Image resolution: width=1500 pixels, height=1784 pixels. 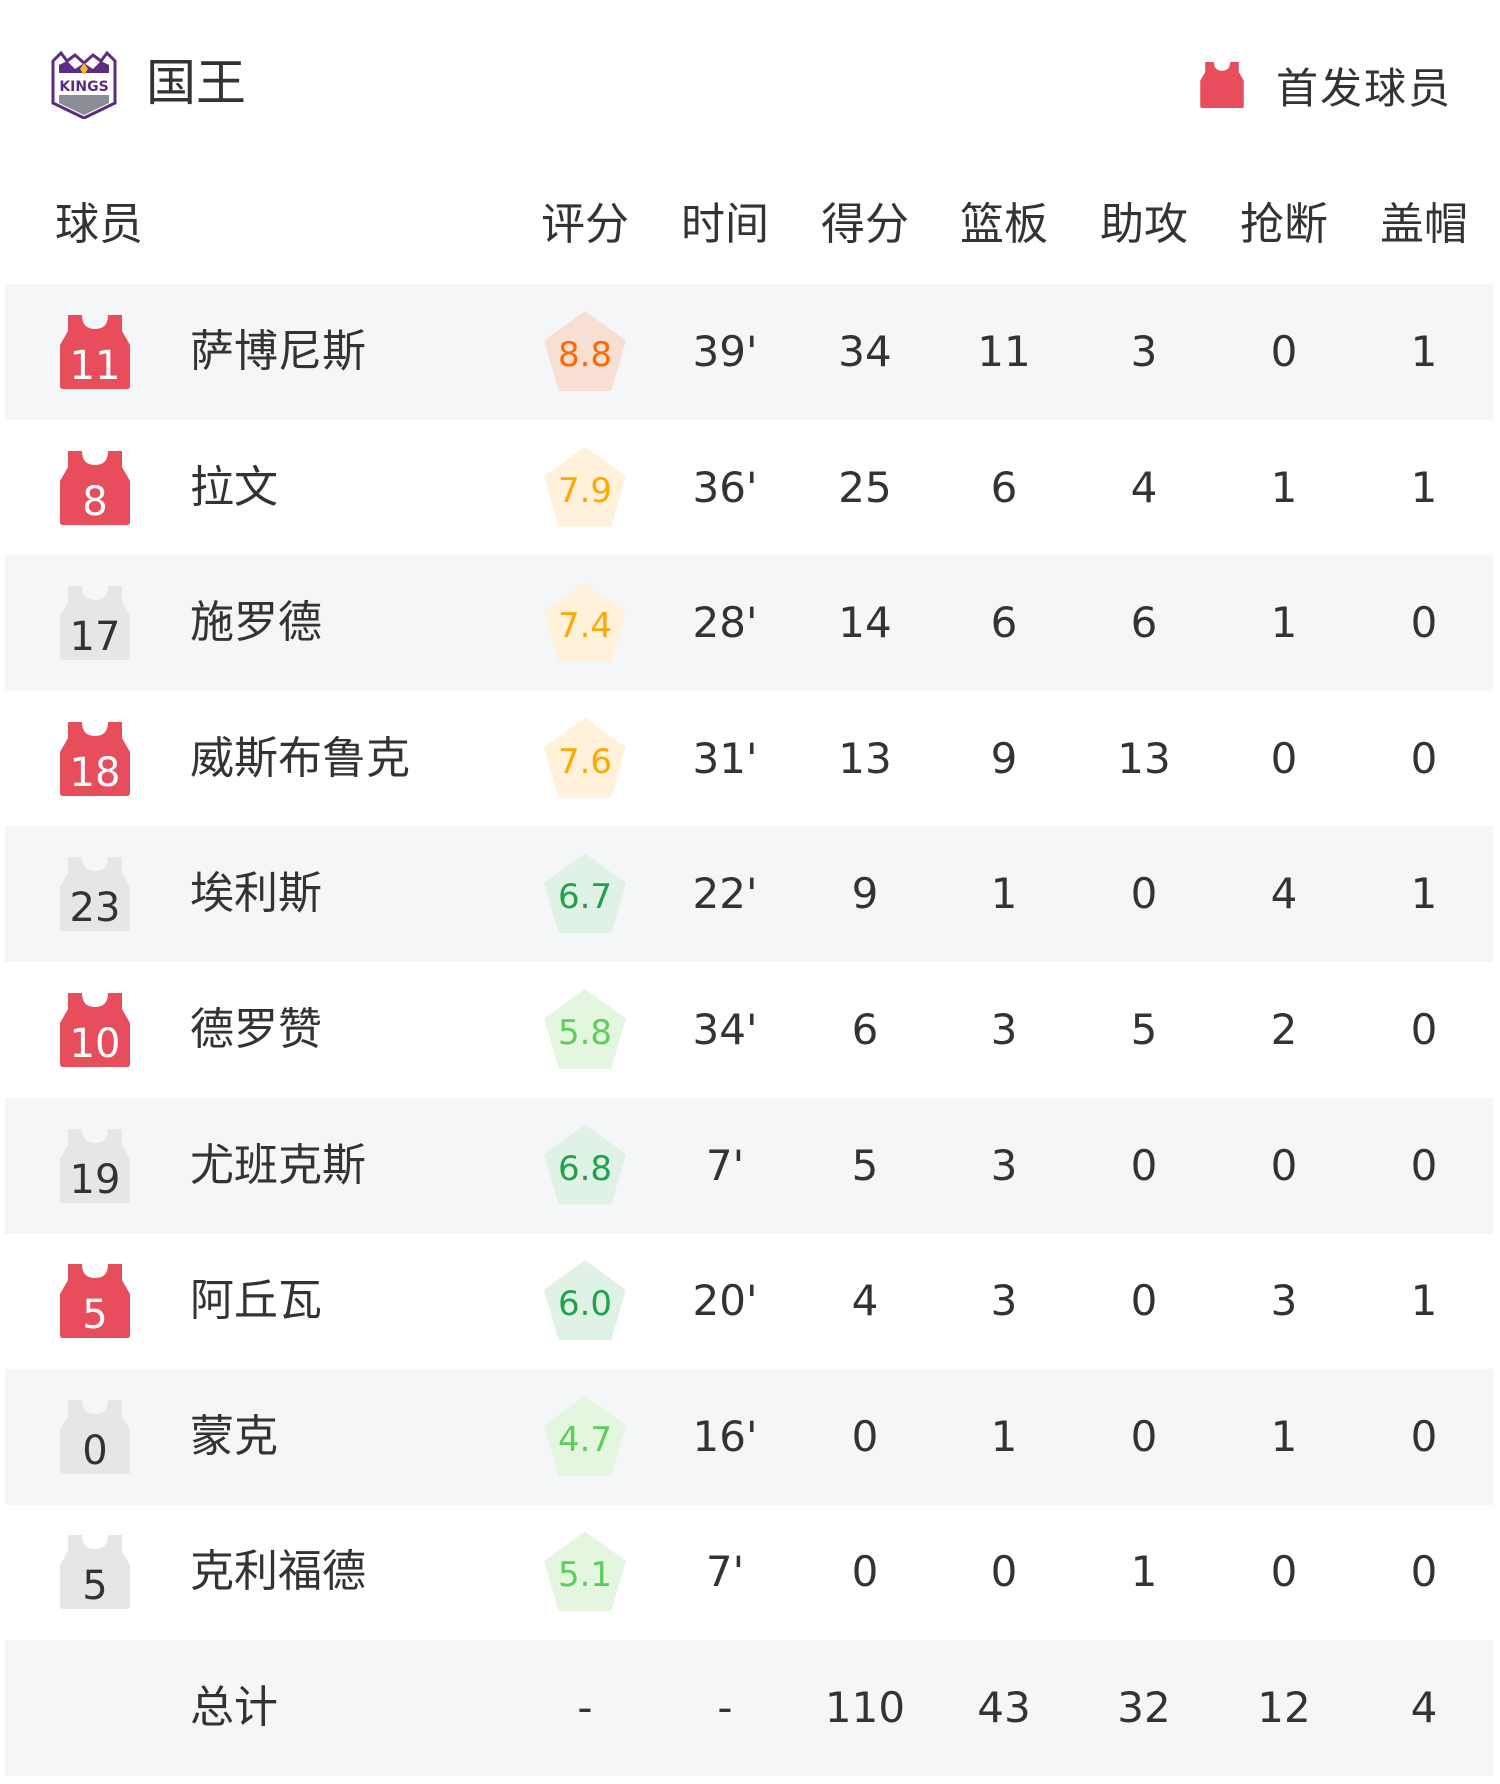 What do you see at coordinates (95, 1179) in the screenshot?
I see `jersey-number: 19` at bounding box center [95, 1179].